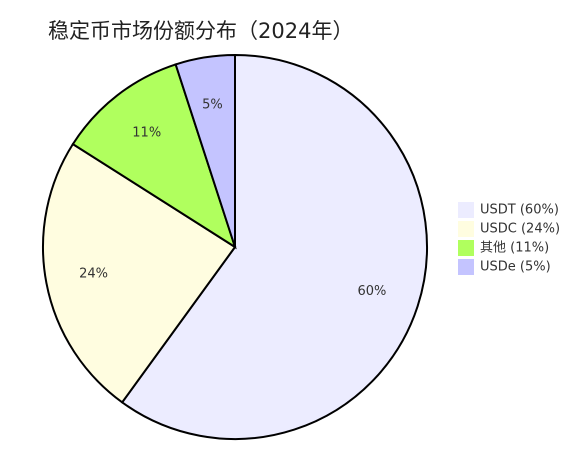 The height and width of the screenshot is (452, 587). What do you see at coordinates (371, 291) in the screenshot?
I see `data-label: 60%` at bounding box center [371, 291].